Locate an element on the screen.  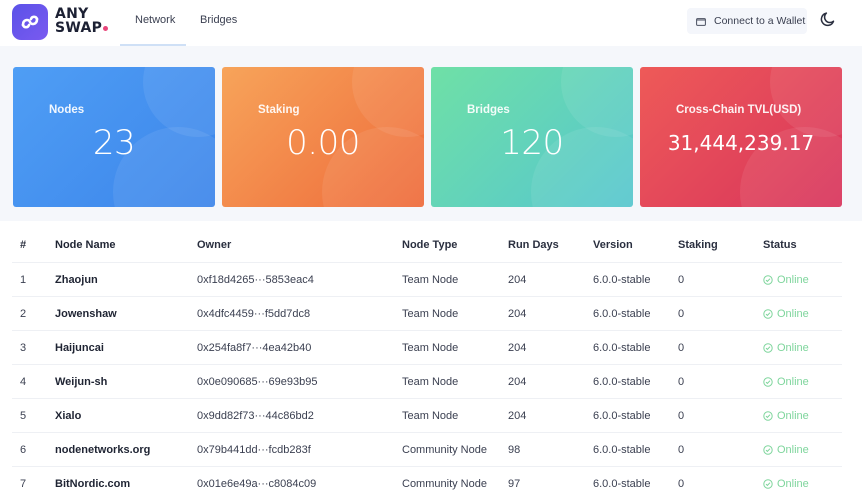
theme-toggle-button is located at coordinates (828, 21).